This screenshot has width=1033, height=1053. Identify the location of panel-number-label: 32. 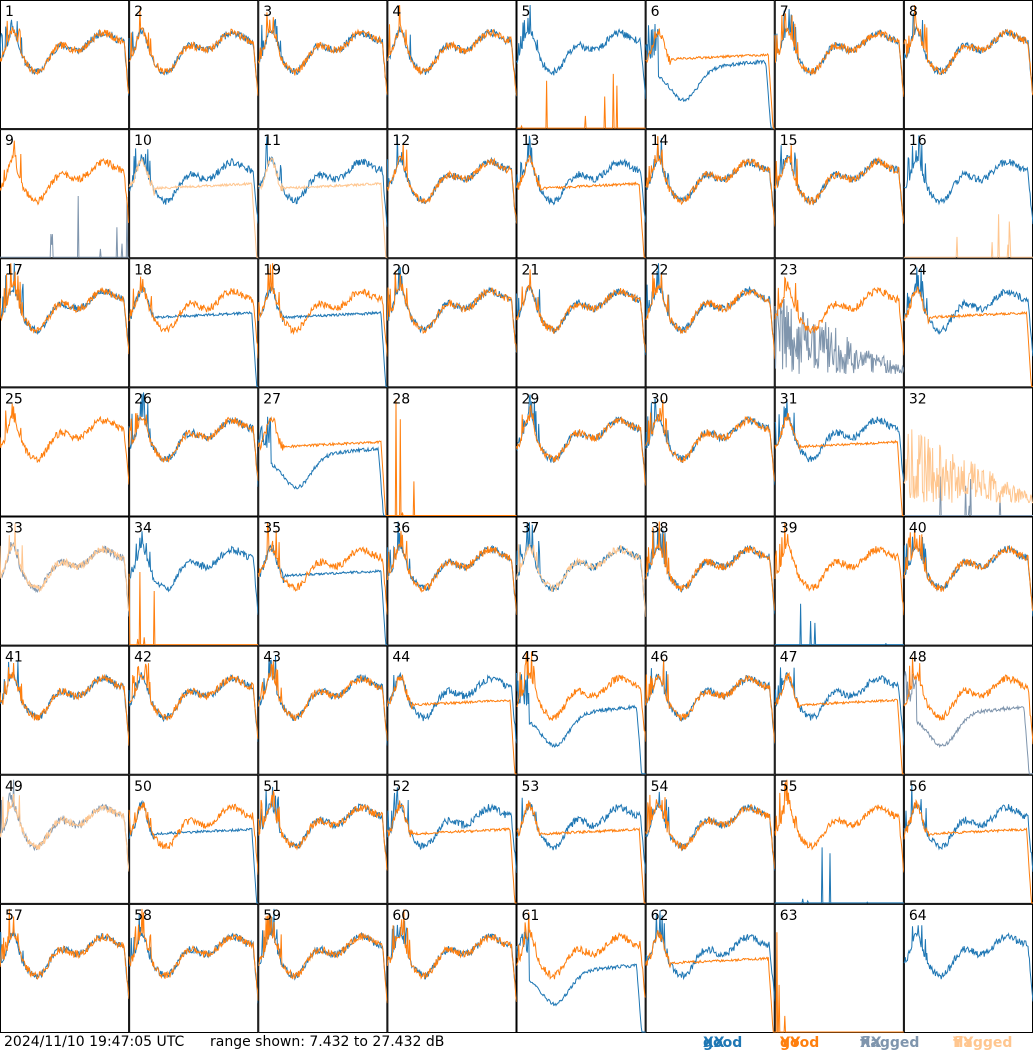
(918, 399).